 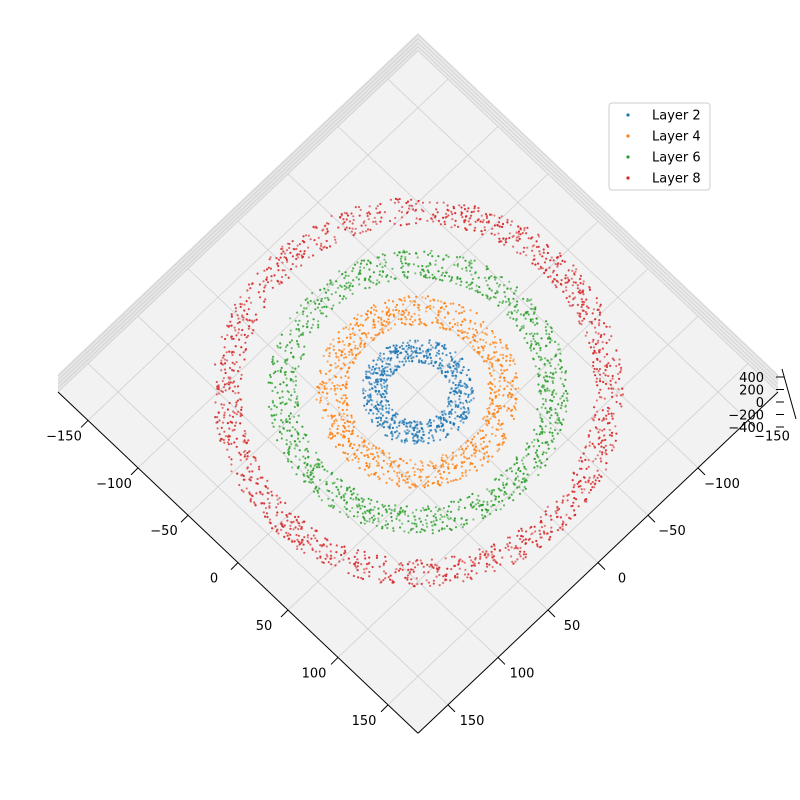 What do you see at coordinates (722, 484) in the screenshot?
I see `x-tick-label: −100` at bounding box center [722, 484].